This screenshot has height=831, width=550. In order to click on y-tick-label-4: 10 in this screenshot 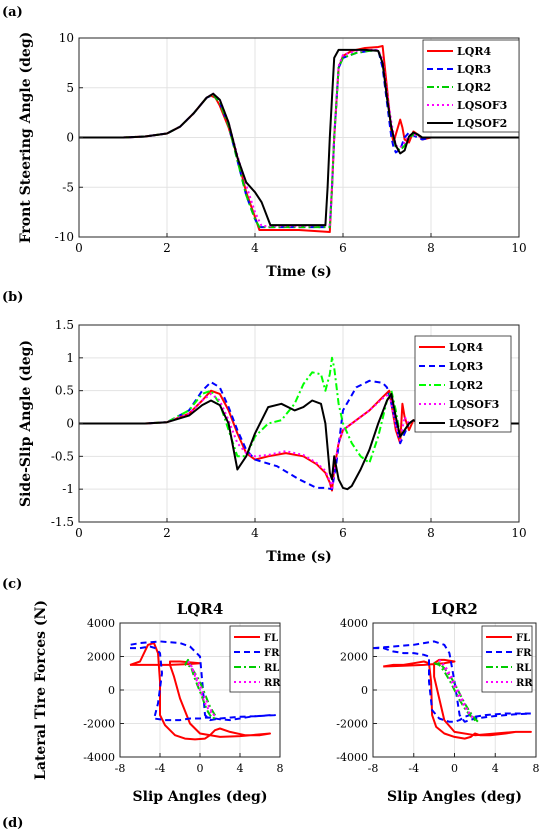, I will do `click(66, 38)`.